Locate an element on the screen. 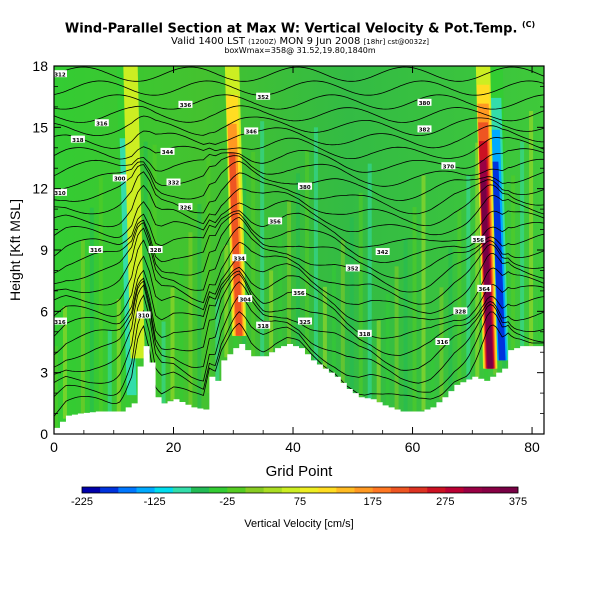  isentrope-label-text: 382 is located at coordinates (425, 131).